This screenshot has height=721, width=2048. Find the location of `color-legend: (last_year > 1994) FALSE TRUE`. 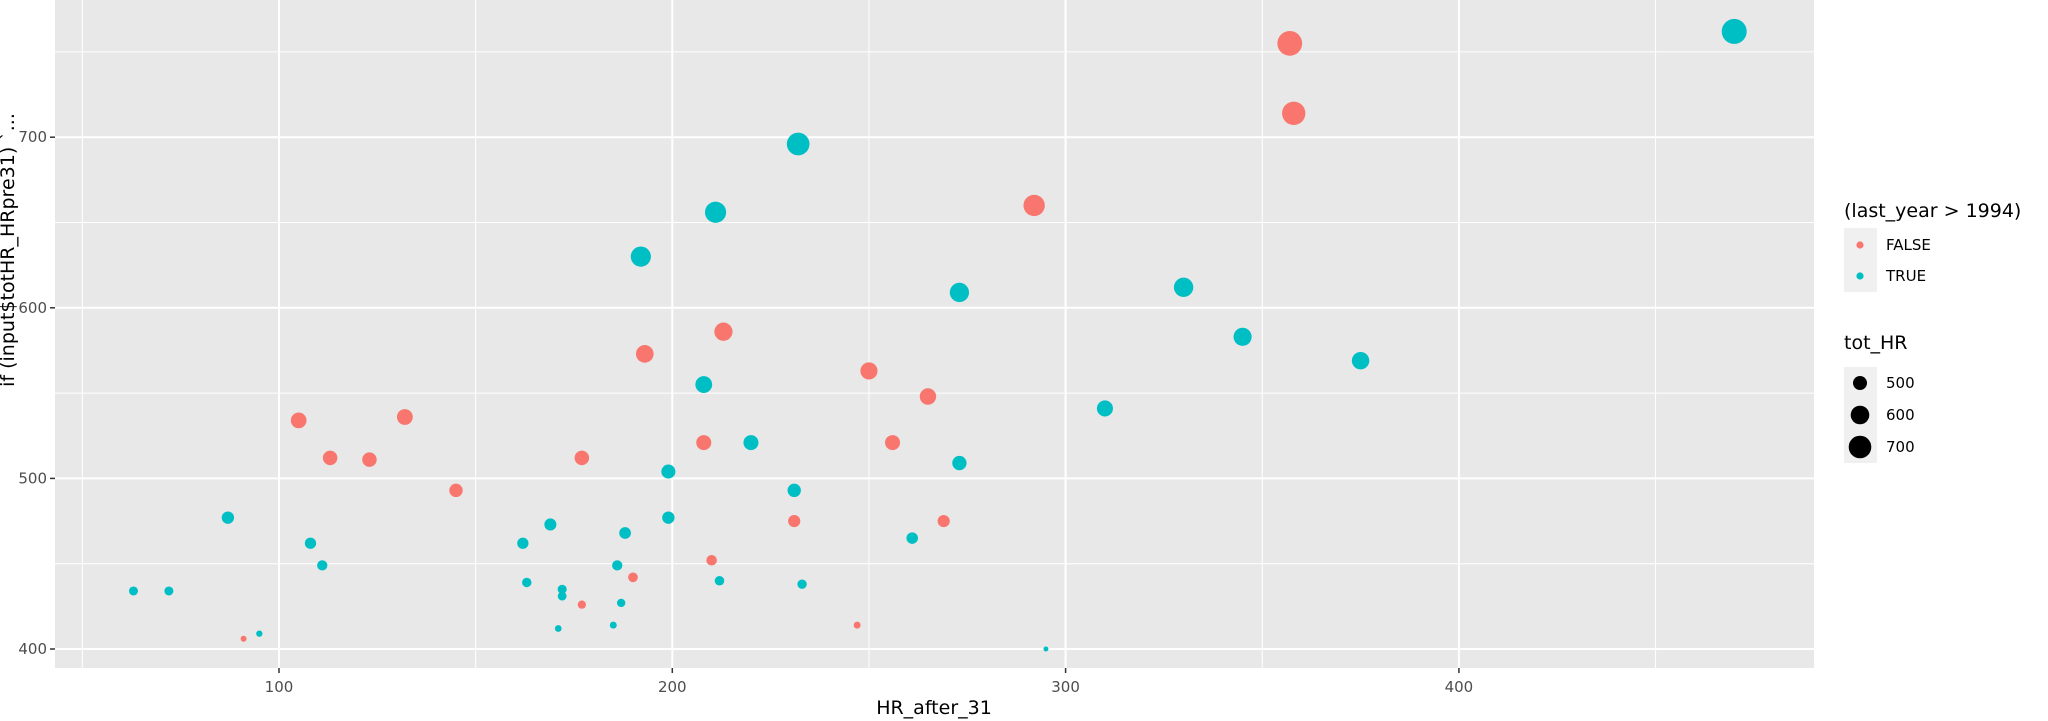

color-legend: (last_year > 1994) FALSE TRUE is located at coordinates (1932, 246).